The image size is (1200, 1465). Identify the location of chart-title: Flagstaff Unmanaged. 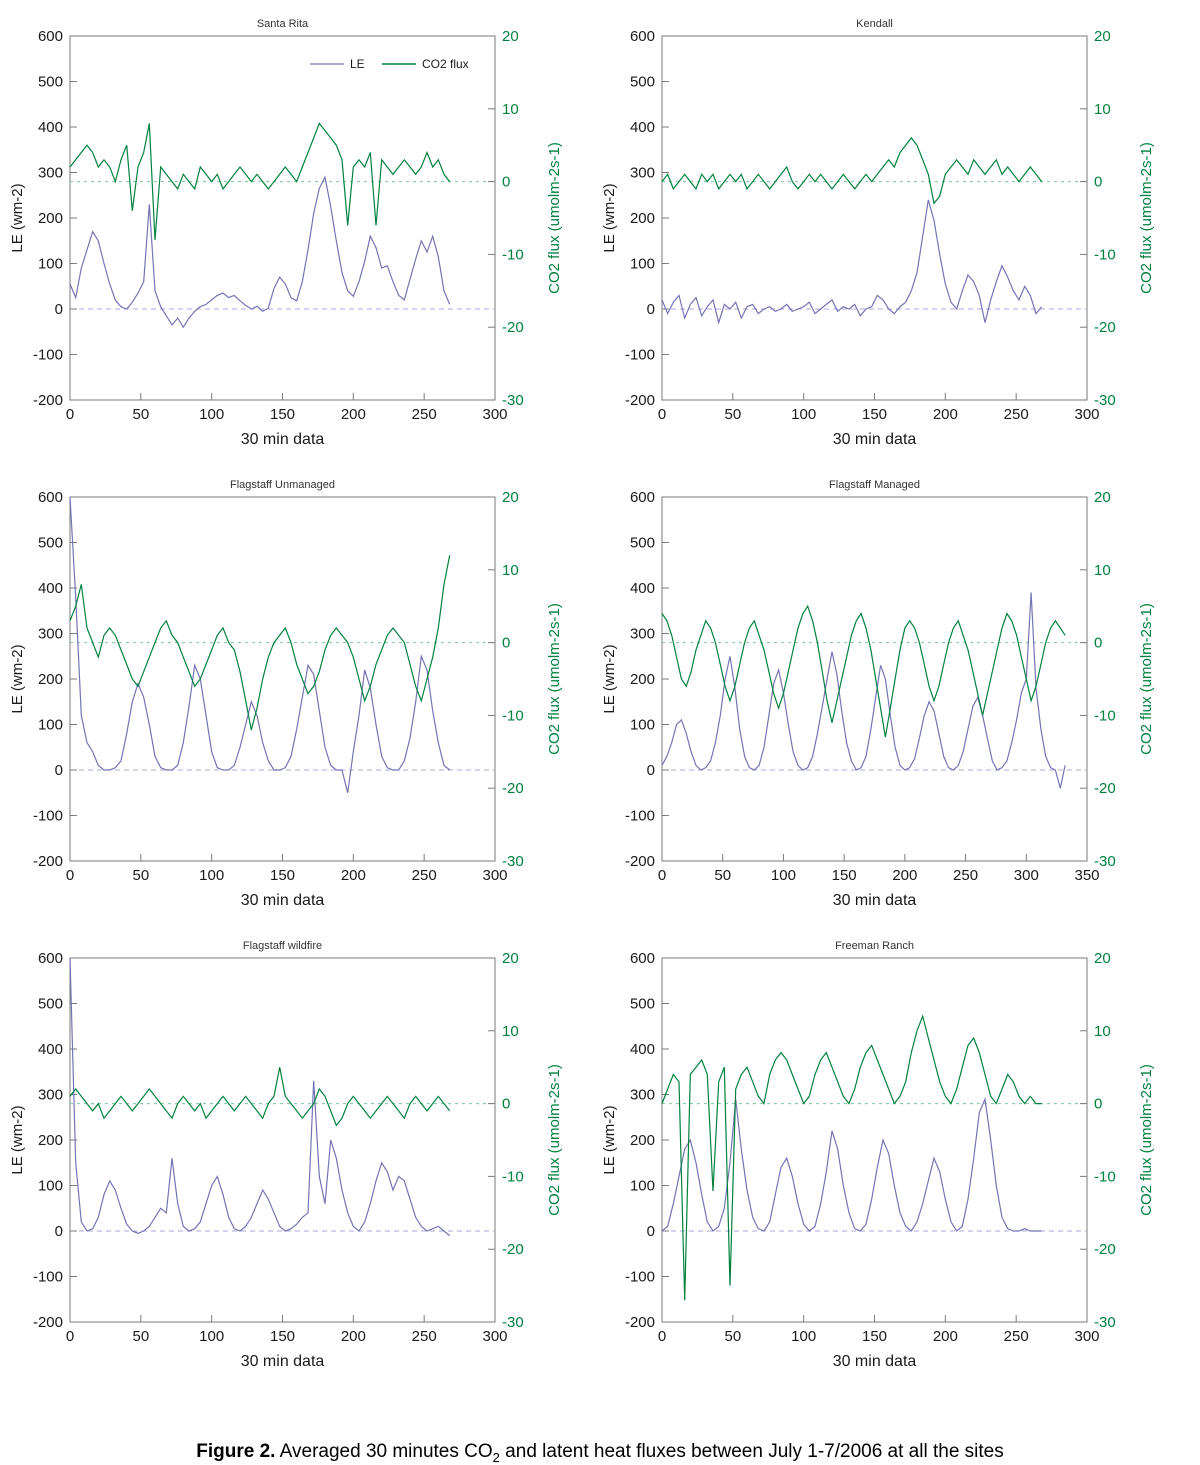
(282, 485).